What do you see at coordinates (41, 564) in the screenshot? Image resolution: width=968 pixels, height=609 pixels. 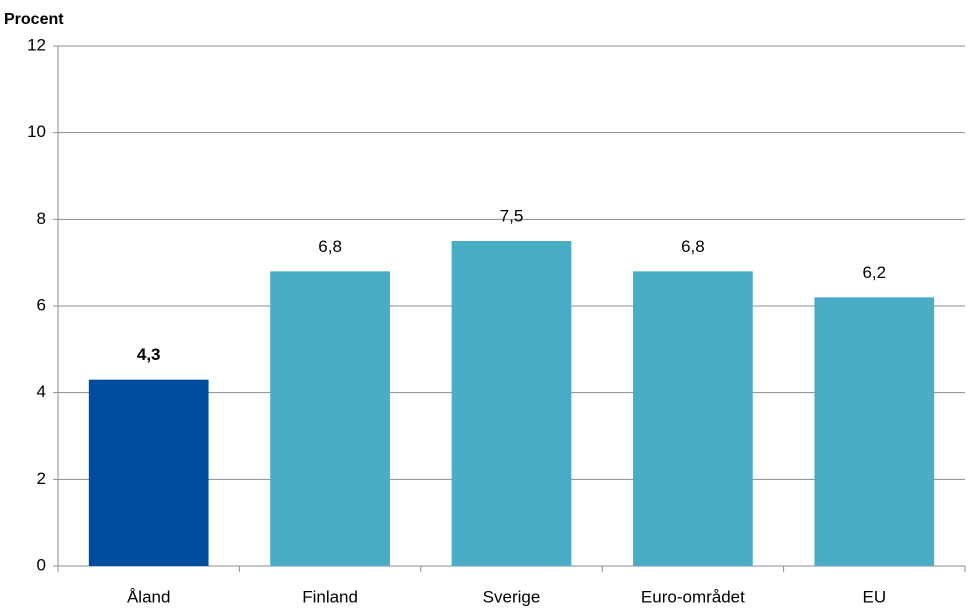 I see `y-tick-label: 0` at bounding box center [41, 564].